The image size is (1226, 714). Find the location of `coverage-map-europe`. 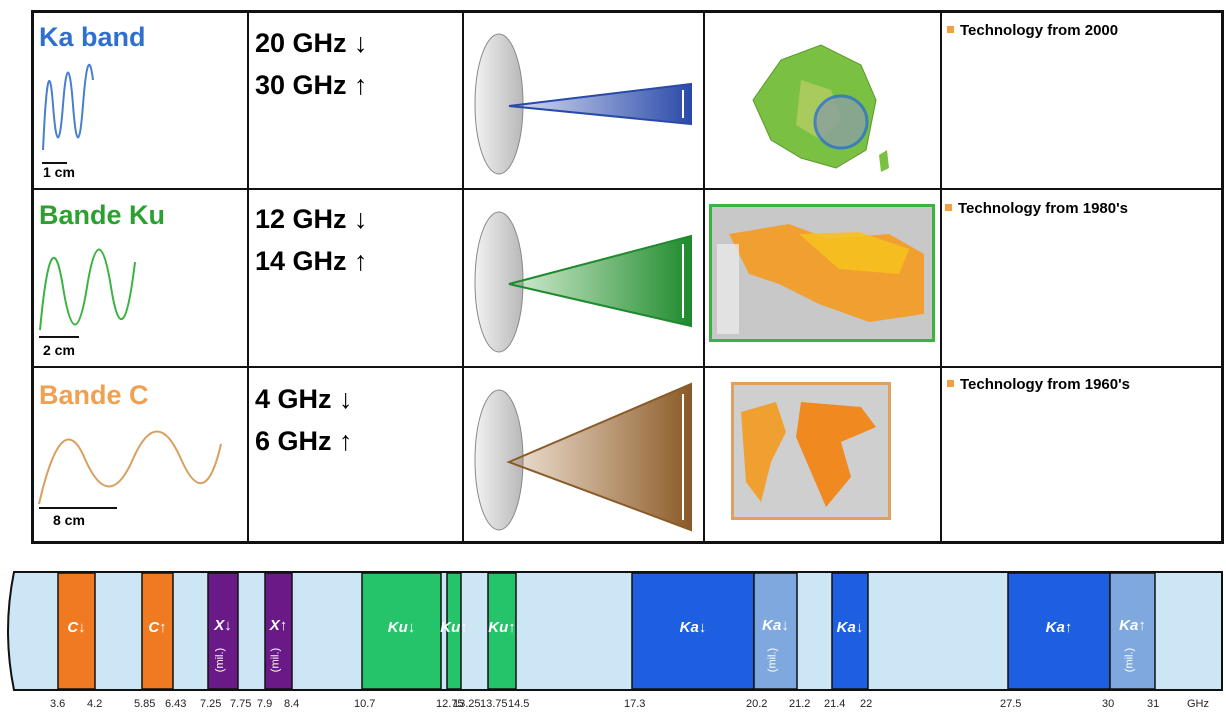

coverage-map-europe is located at coordinates (822, 273).